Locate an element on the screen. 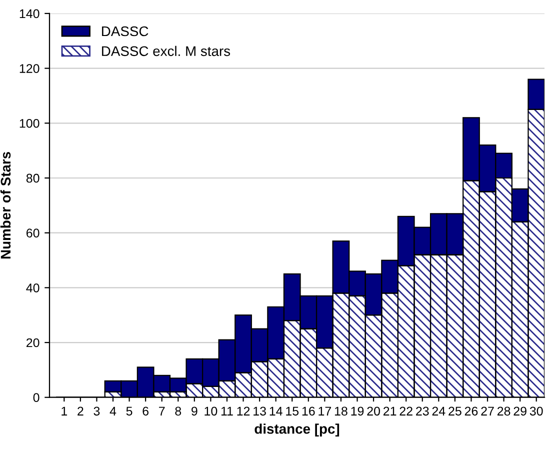 The image size is (550, 449). x-tick-label: 21 is located at coordinates (389, 411).